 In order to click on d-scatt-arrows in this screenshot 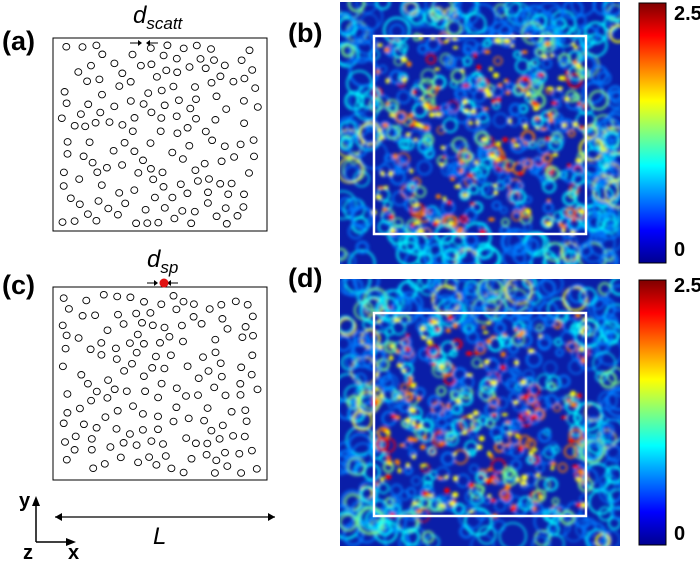, I will do `click(144, 43)`.